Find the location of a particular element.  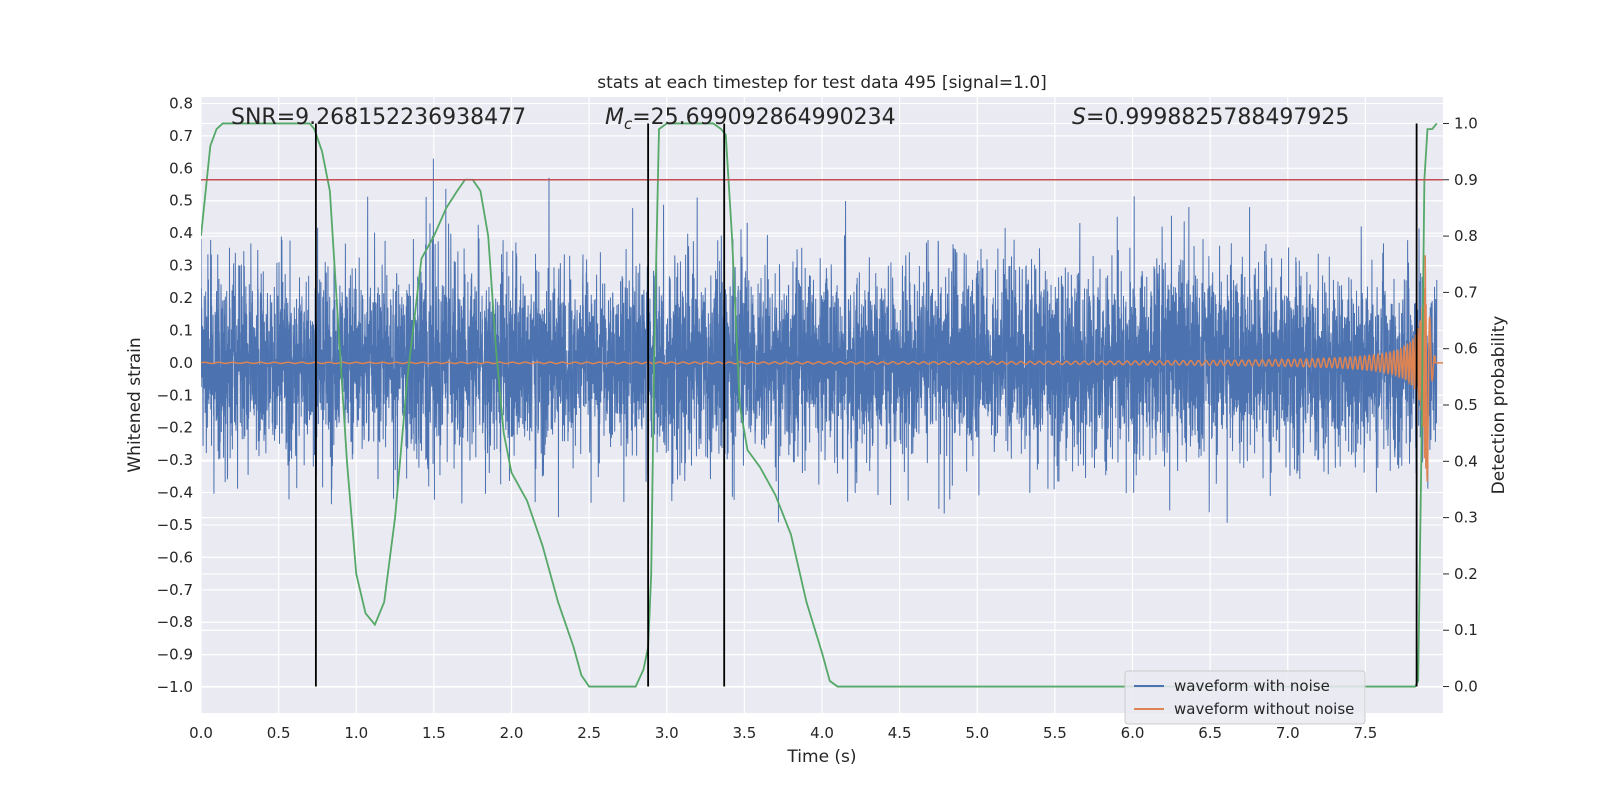

x-tick-label-0: 0.0 is located at coordinates (201, 733).